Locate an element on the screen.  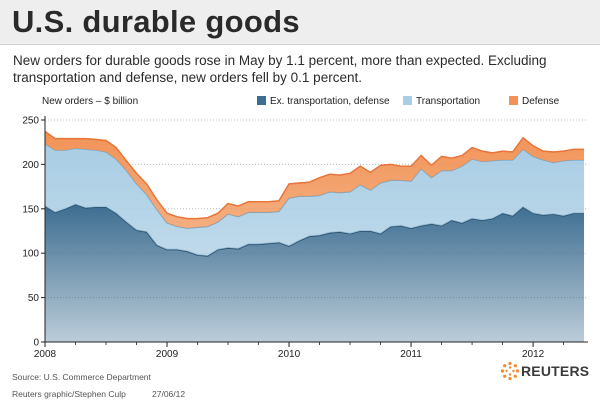
y-tick-label-0: 0 is located at coordinates (36, 343).